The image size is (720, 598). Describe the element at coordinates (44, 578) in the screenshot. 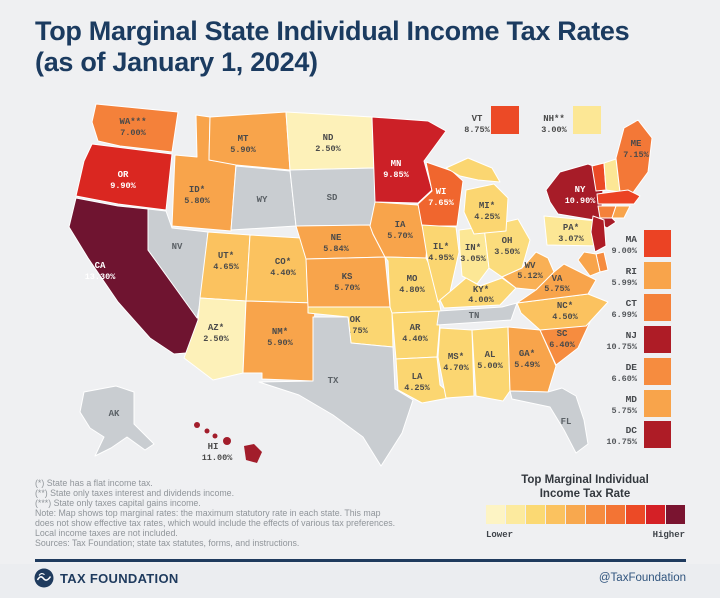

I see `tax-foundation-logo-icon` at that location.